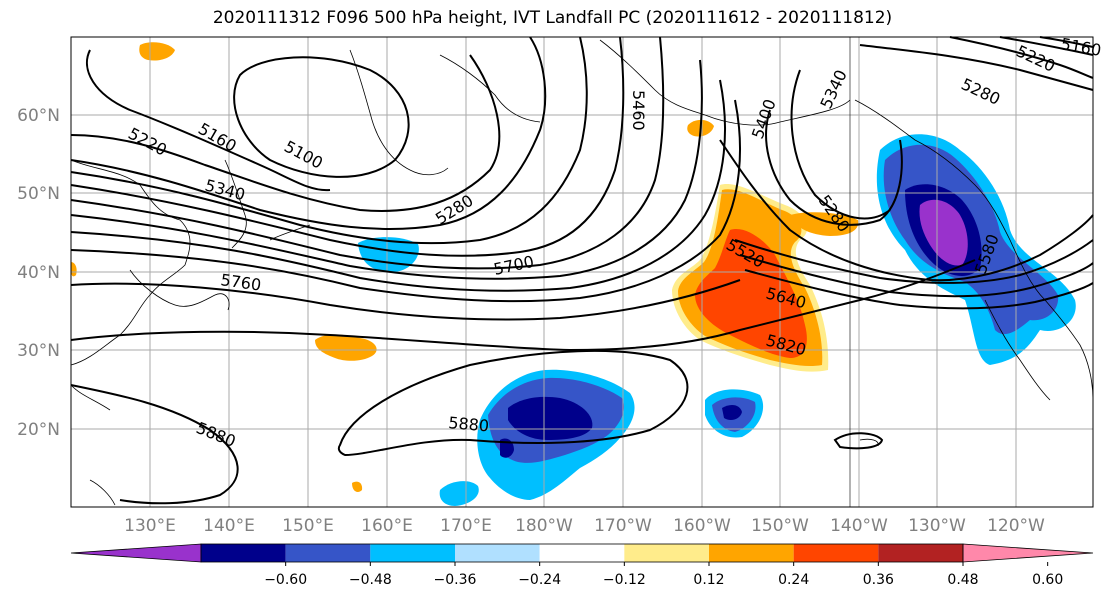 The image size is (1105, 601). Describe the element at coordinates (878, 580) in the screenshot. I see `colorbar-tick-label: 0.36` at that location.